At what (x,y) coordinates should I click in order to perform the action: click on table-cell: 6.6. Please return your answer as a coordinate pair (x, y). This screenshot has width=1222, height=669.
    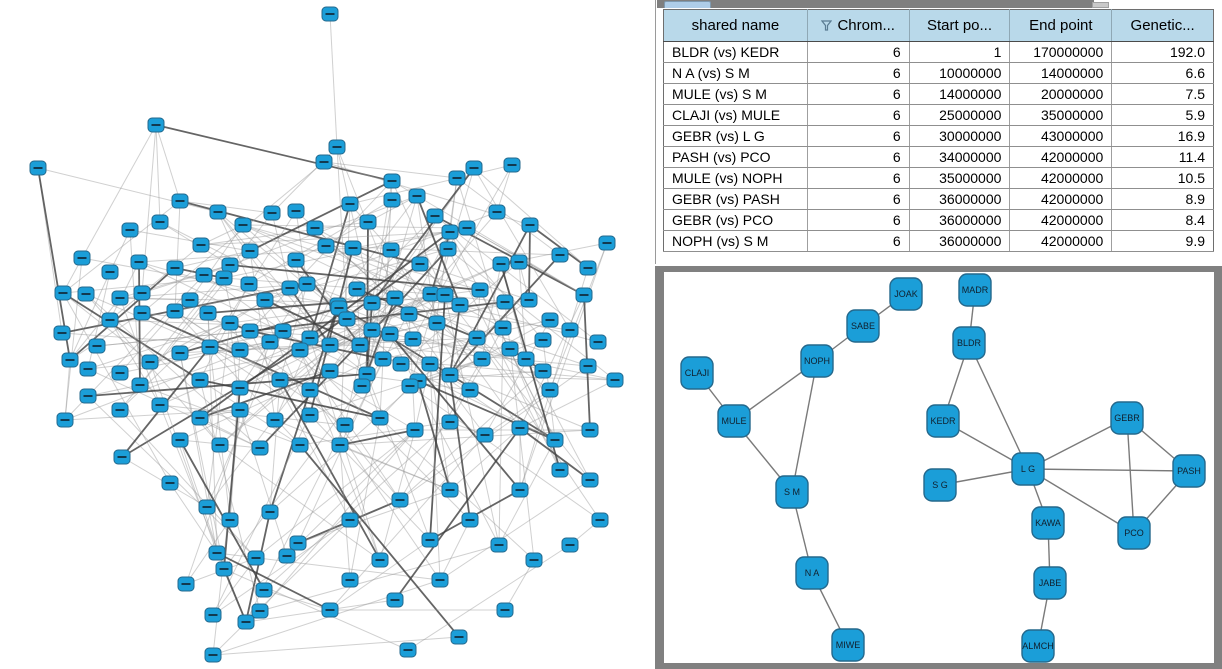
    Looking at the image, I should click on (1162, 73).